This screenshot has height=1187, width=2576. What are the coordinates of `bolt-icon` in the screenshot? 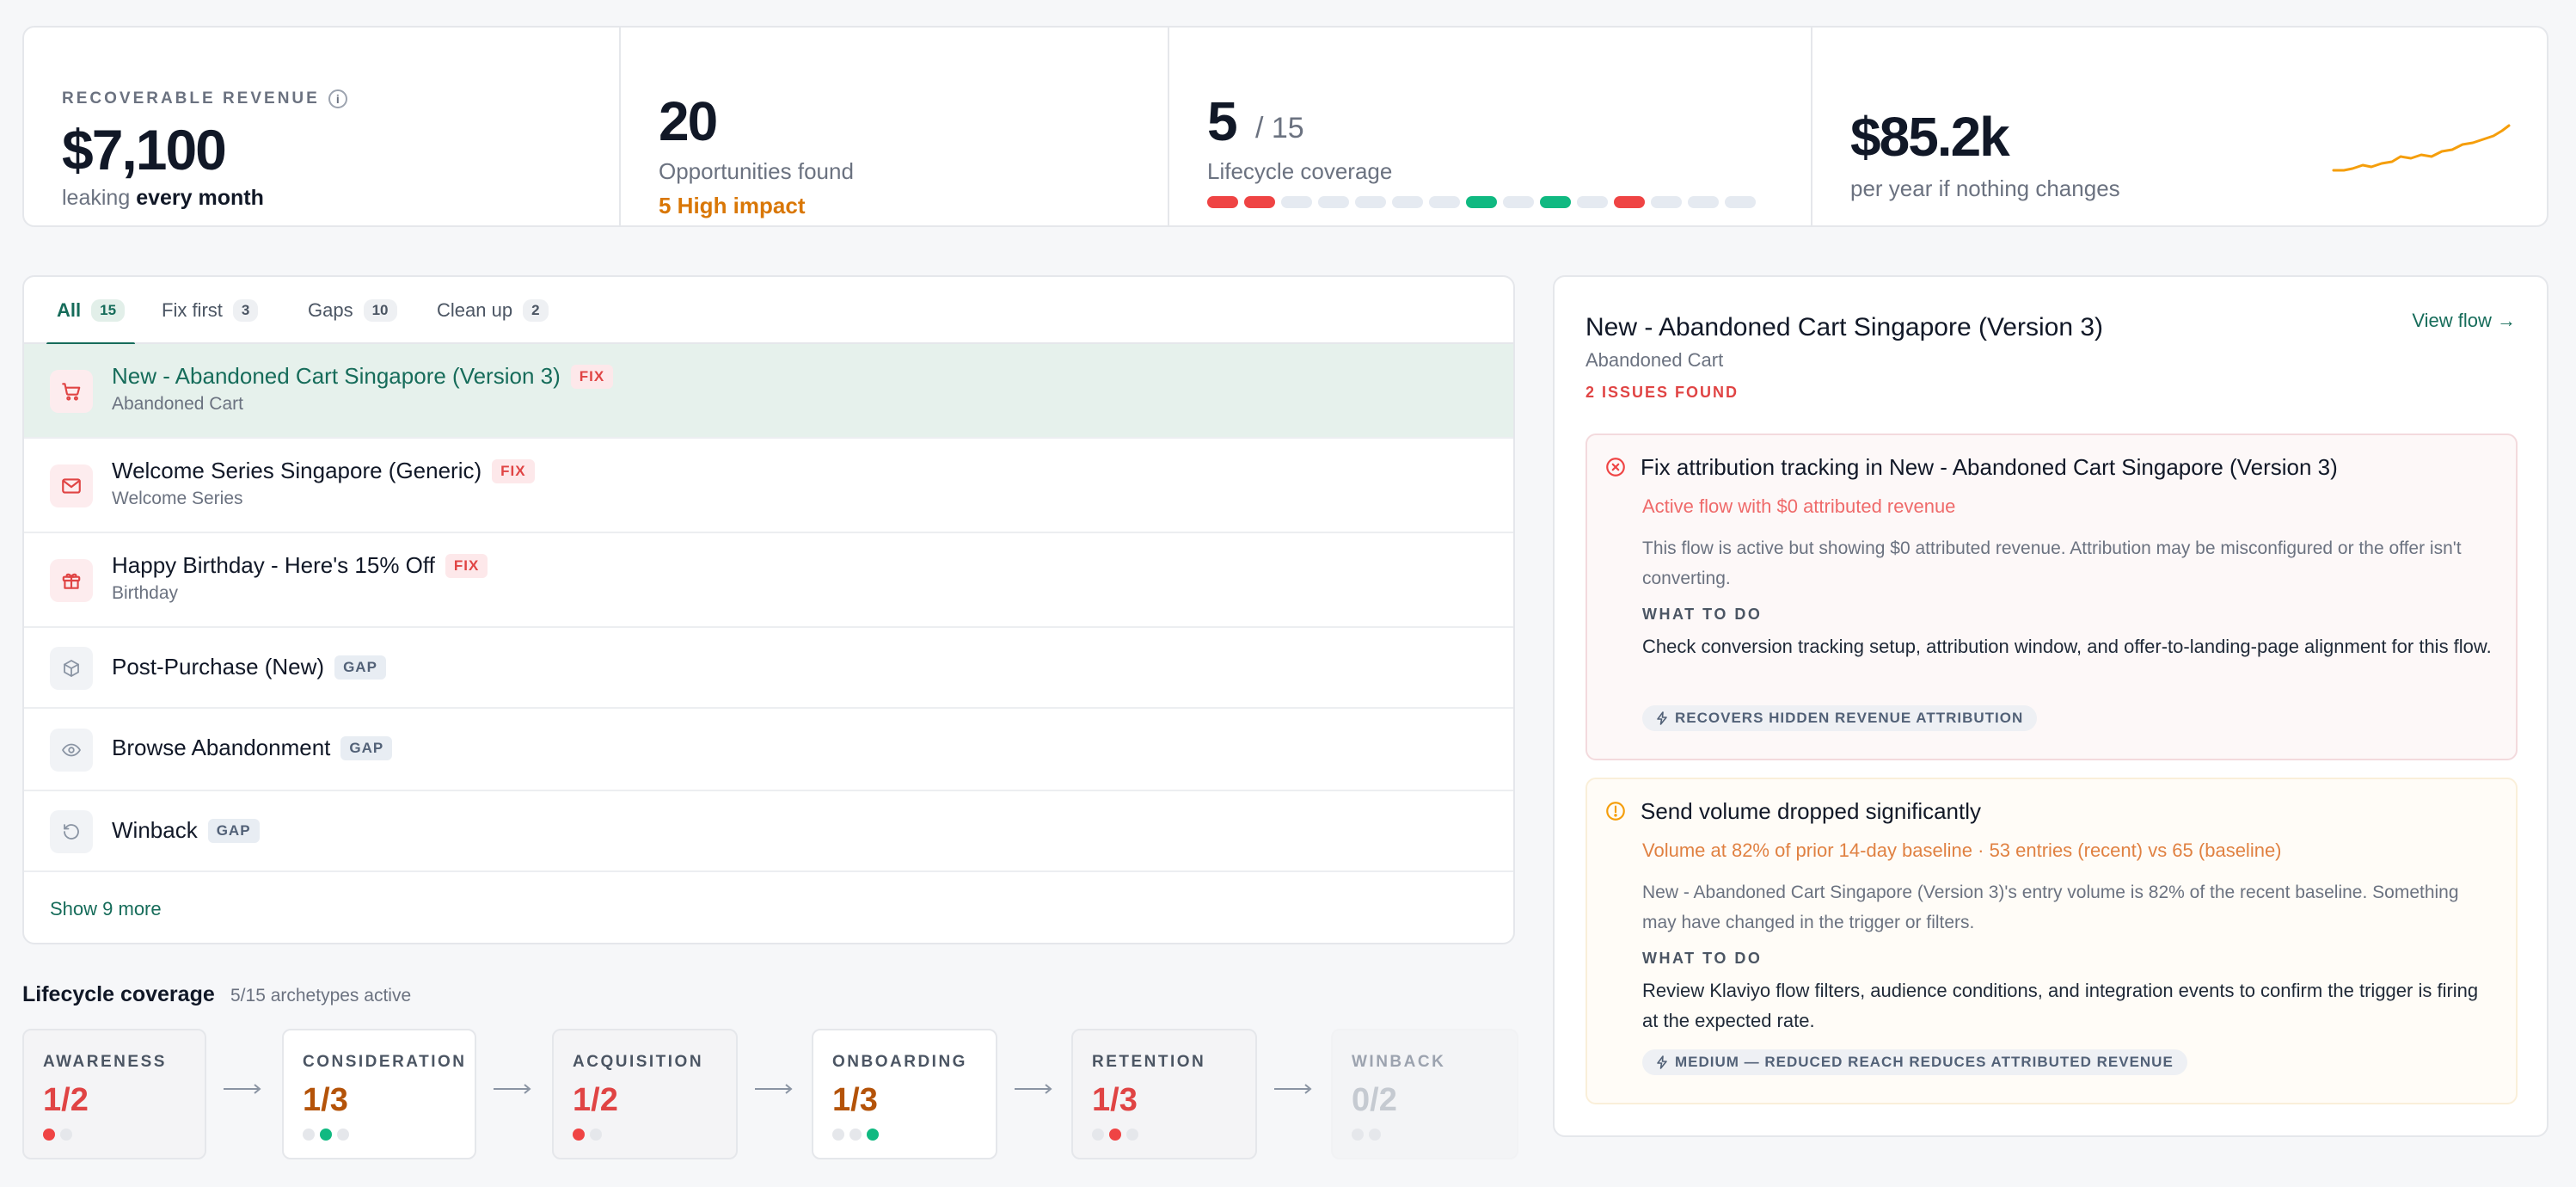 It's located at (1662, 718).